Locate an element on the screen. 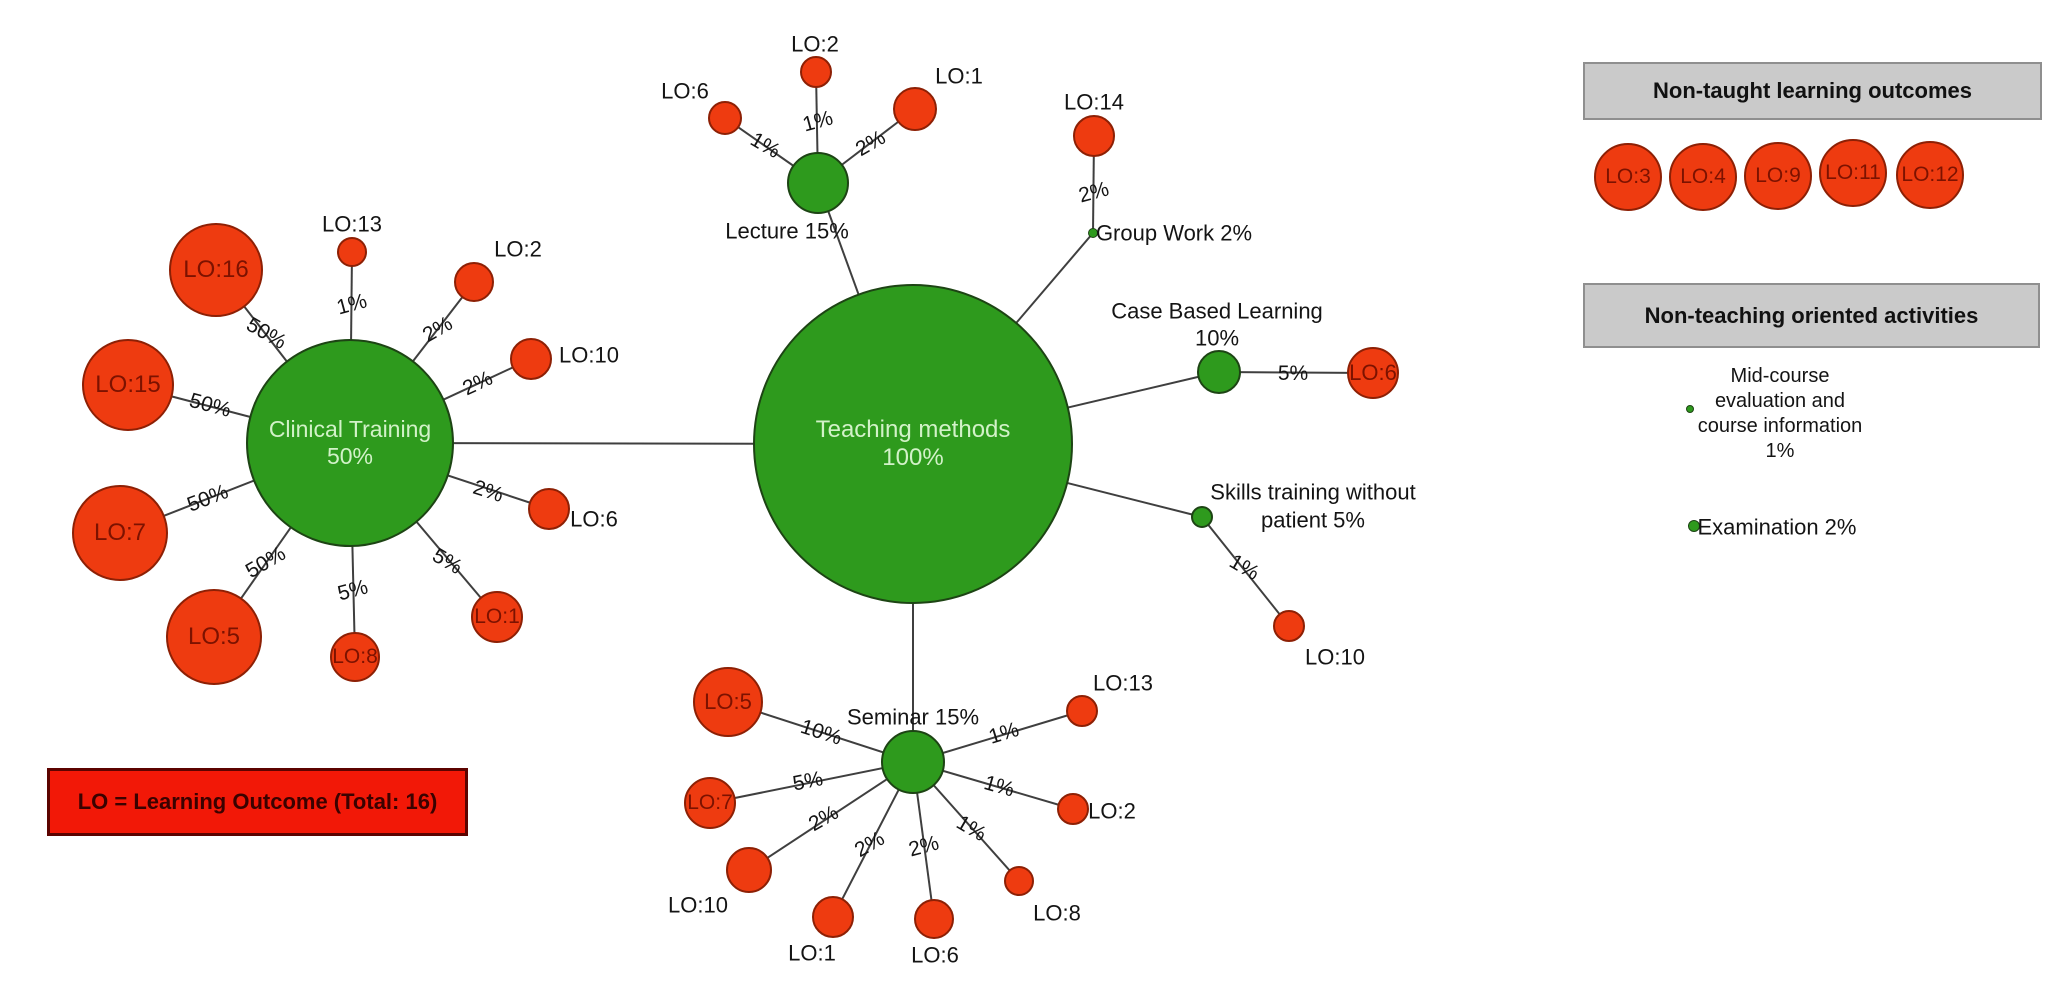 This screenshot has width=2059, height=1001. edge-label-cbl-cb-lo6: 5% is located at coordinates (1293, 373).